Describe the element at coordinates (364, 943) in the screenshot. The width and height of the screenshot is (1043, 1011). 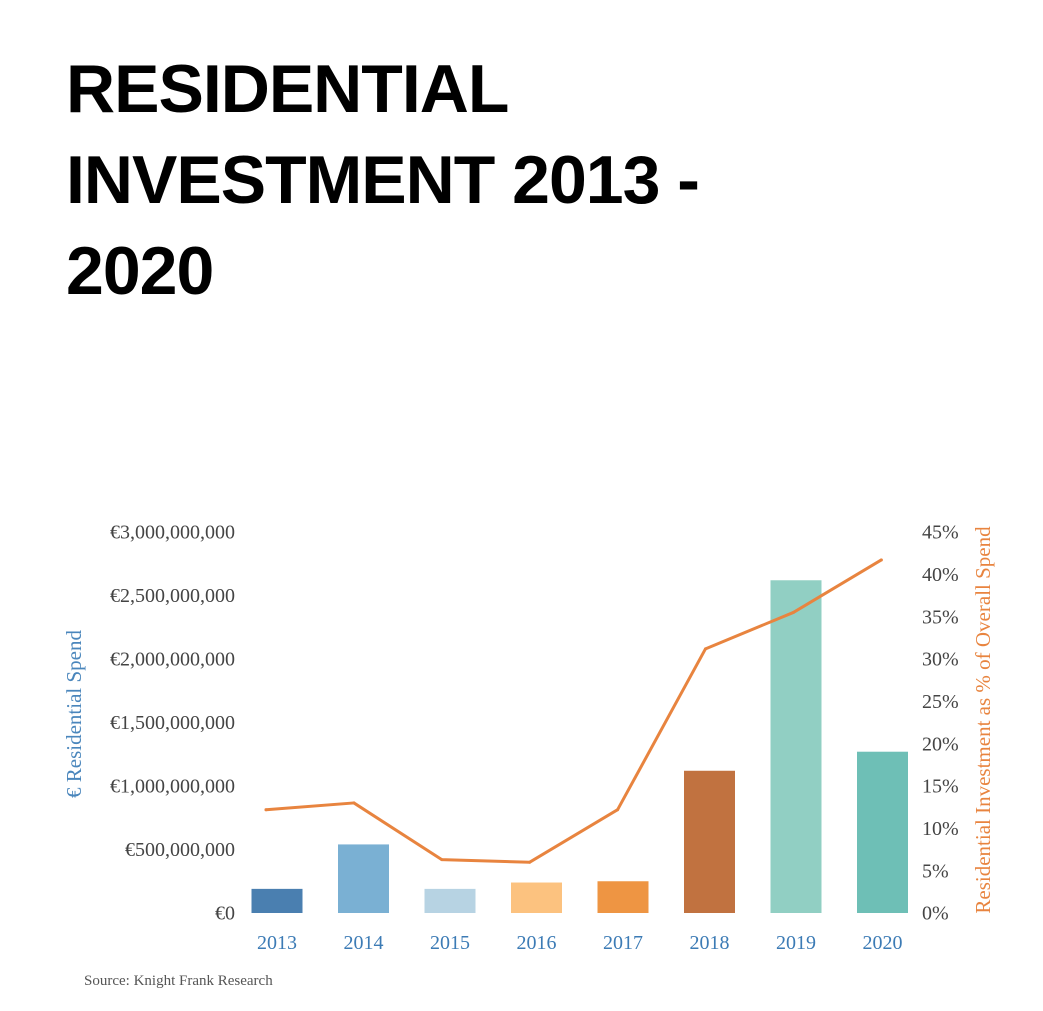
I see `x-tick-label: 2014` at that location.